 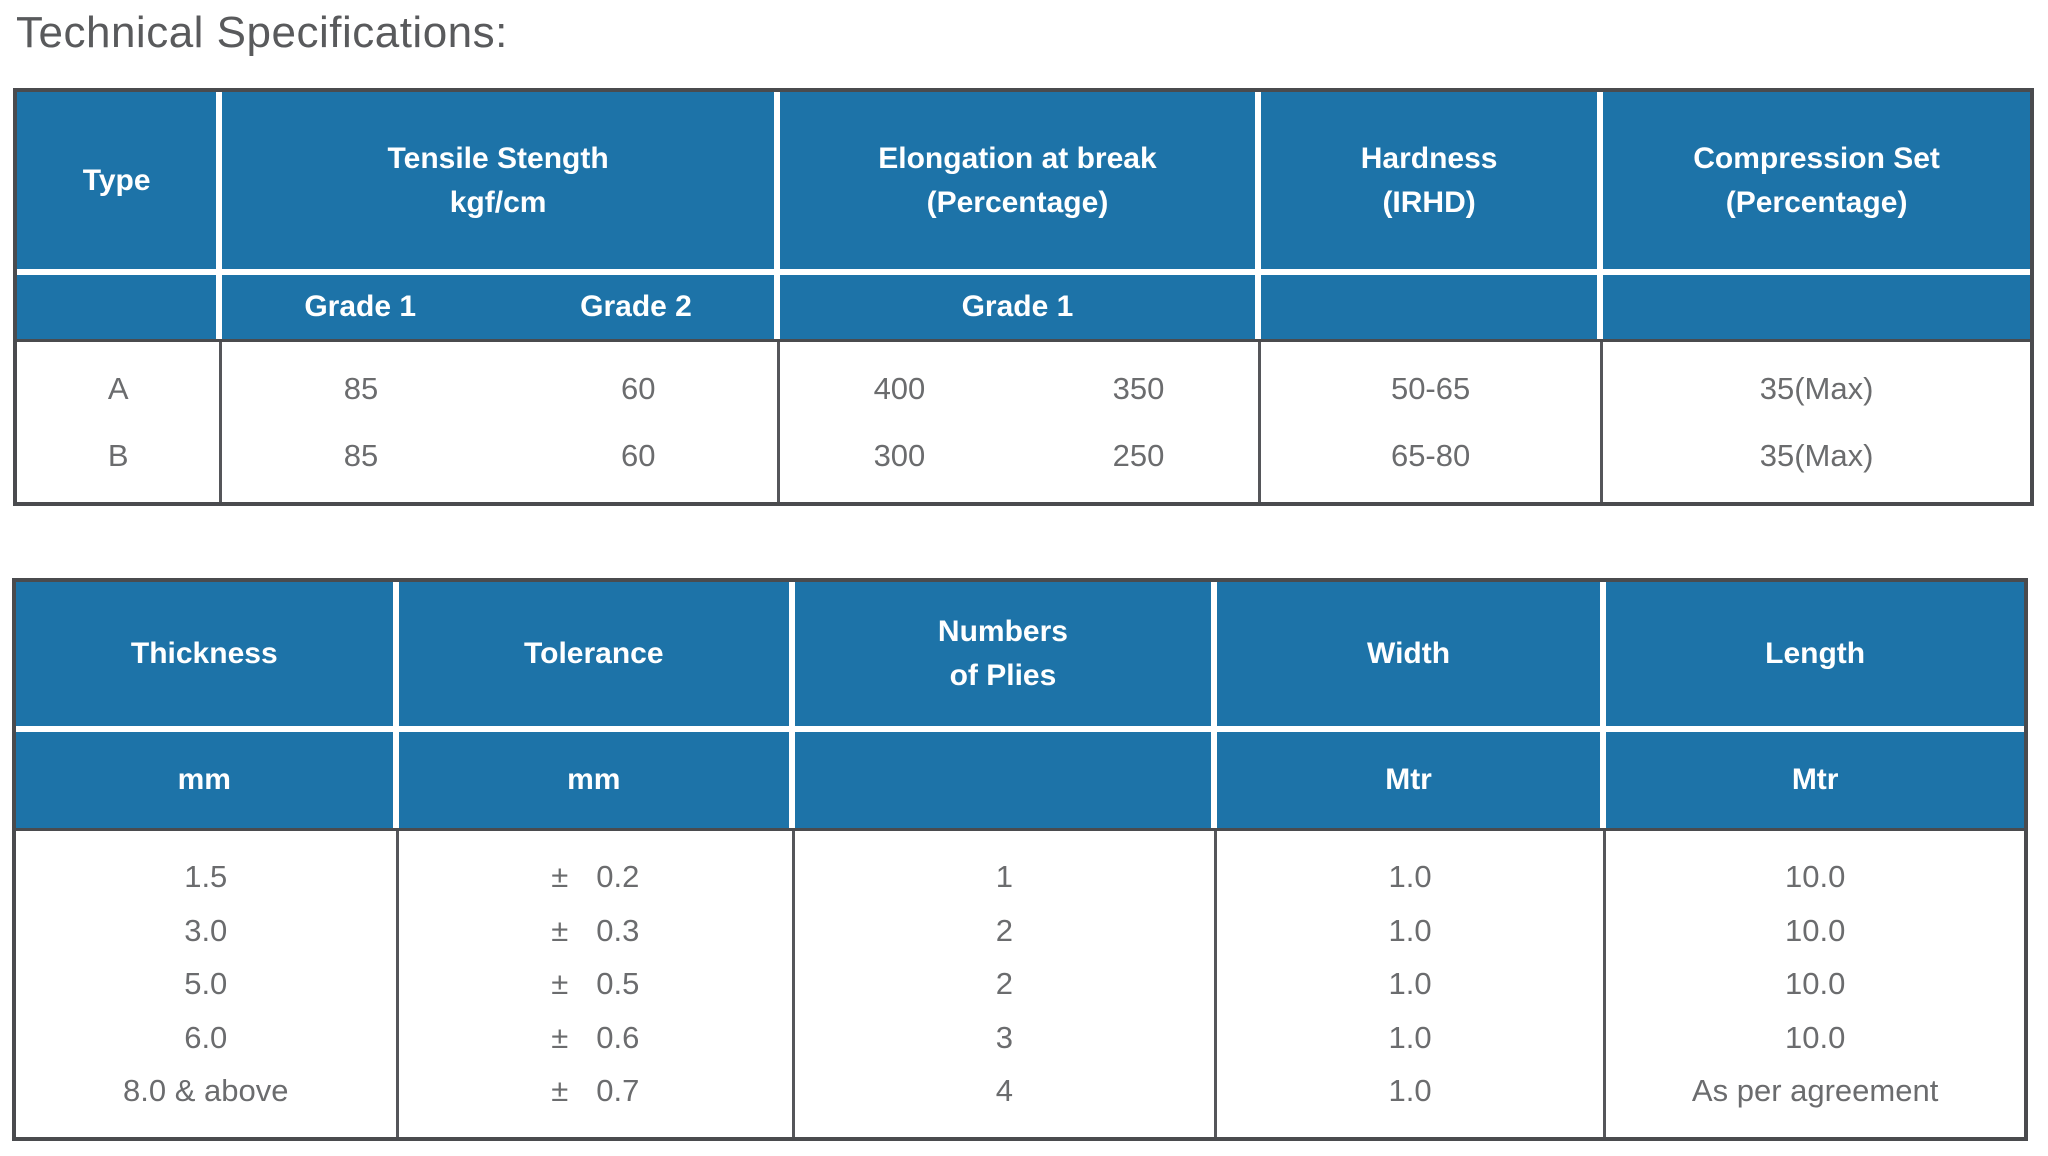 What do you see at coordinates (618, 930) in the screenshot?
I see `cell-value: 0.3` at bounding box center [618, 930].